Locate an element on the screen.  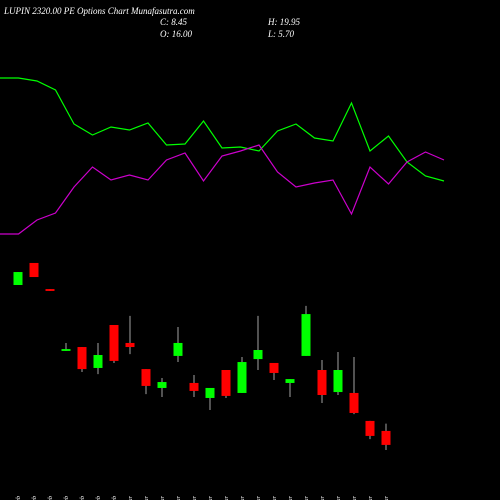
x-tick-label: 24 Mar is located at coordinates (354, 497).